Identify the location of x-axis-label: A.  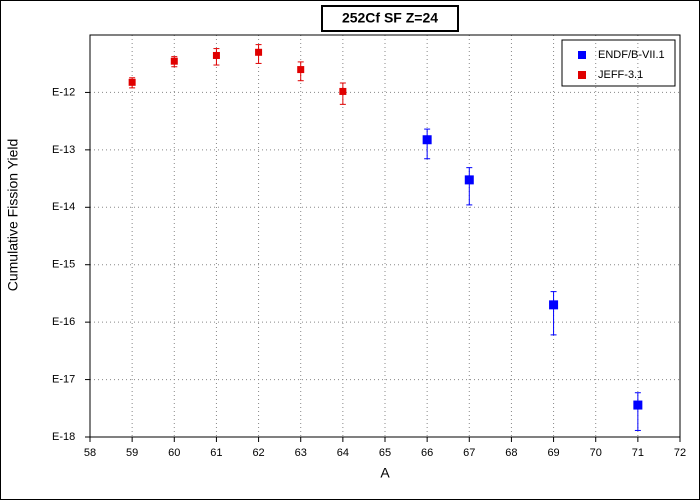
(385, 473).